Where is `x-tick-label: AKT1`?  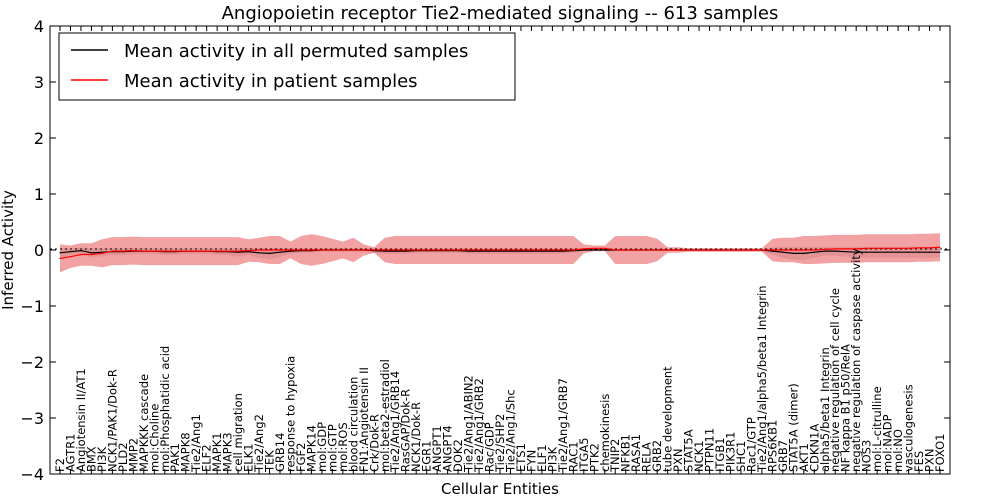 x-tick-label: AKT1 is located at coordinates (804, 457).